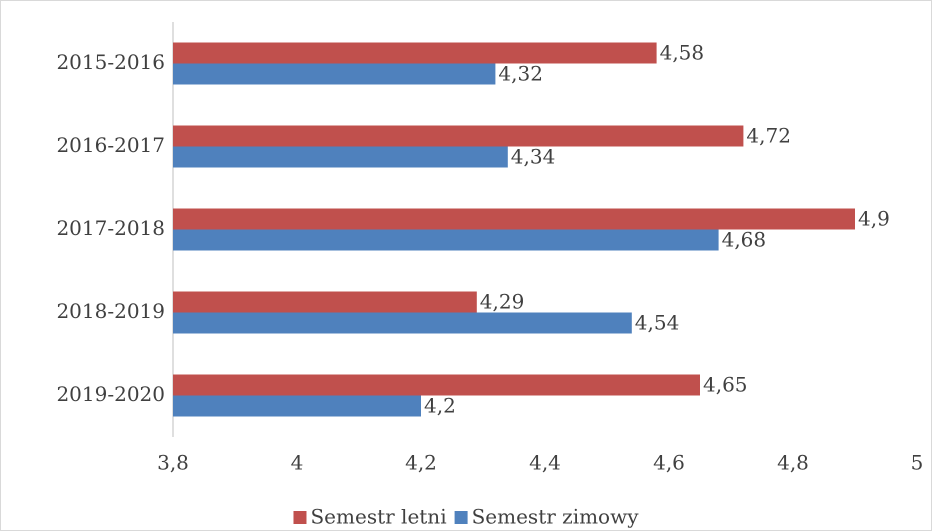 Image resolution: width=933 pixels, height=532 pixels. What do you see at coordinates (520, 74) in the screenshot?
I see `value-label: 4,32` at bounding box center [520, 74].